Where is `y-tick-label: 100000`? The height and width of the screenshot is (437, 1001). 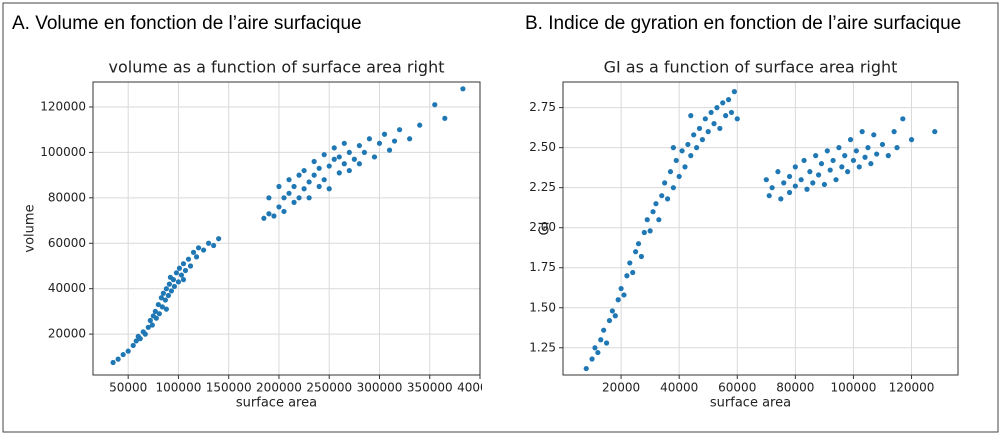 y-tick-label: 100000 is located at coordinates (63, 152).